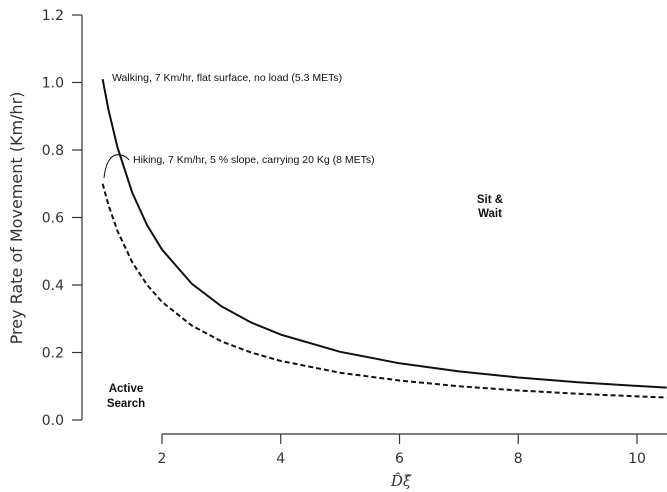  I want to click on x-tick-label: 6, so click(399, 459).